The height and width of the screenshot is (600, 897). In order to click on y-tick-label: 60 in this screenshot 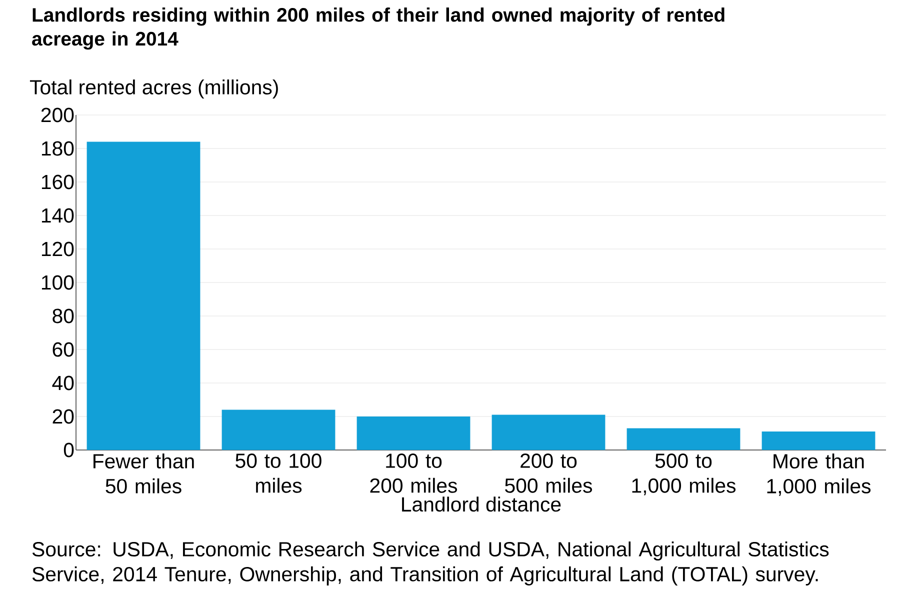, I will do `click(63, 349)`.